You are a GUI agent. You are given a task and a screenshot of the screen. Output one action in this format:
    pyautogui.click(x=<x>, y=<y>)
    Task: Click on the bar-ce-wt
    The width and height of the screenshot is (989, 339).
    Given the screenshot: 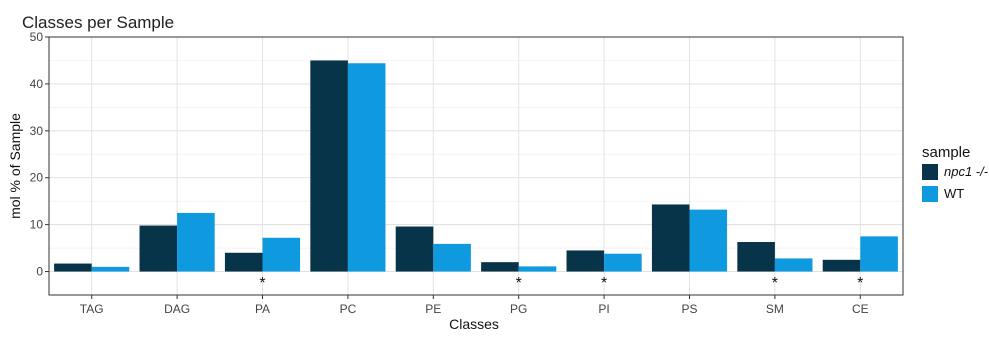 What is the action you would take?
    pyautogui.click(x=879, y=254)
    